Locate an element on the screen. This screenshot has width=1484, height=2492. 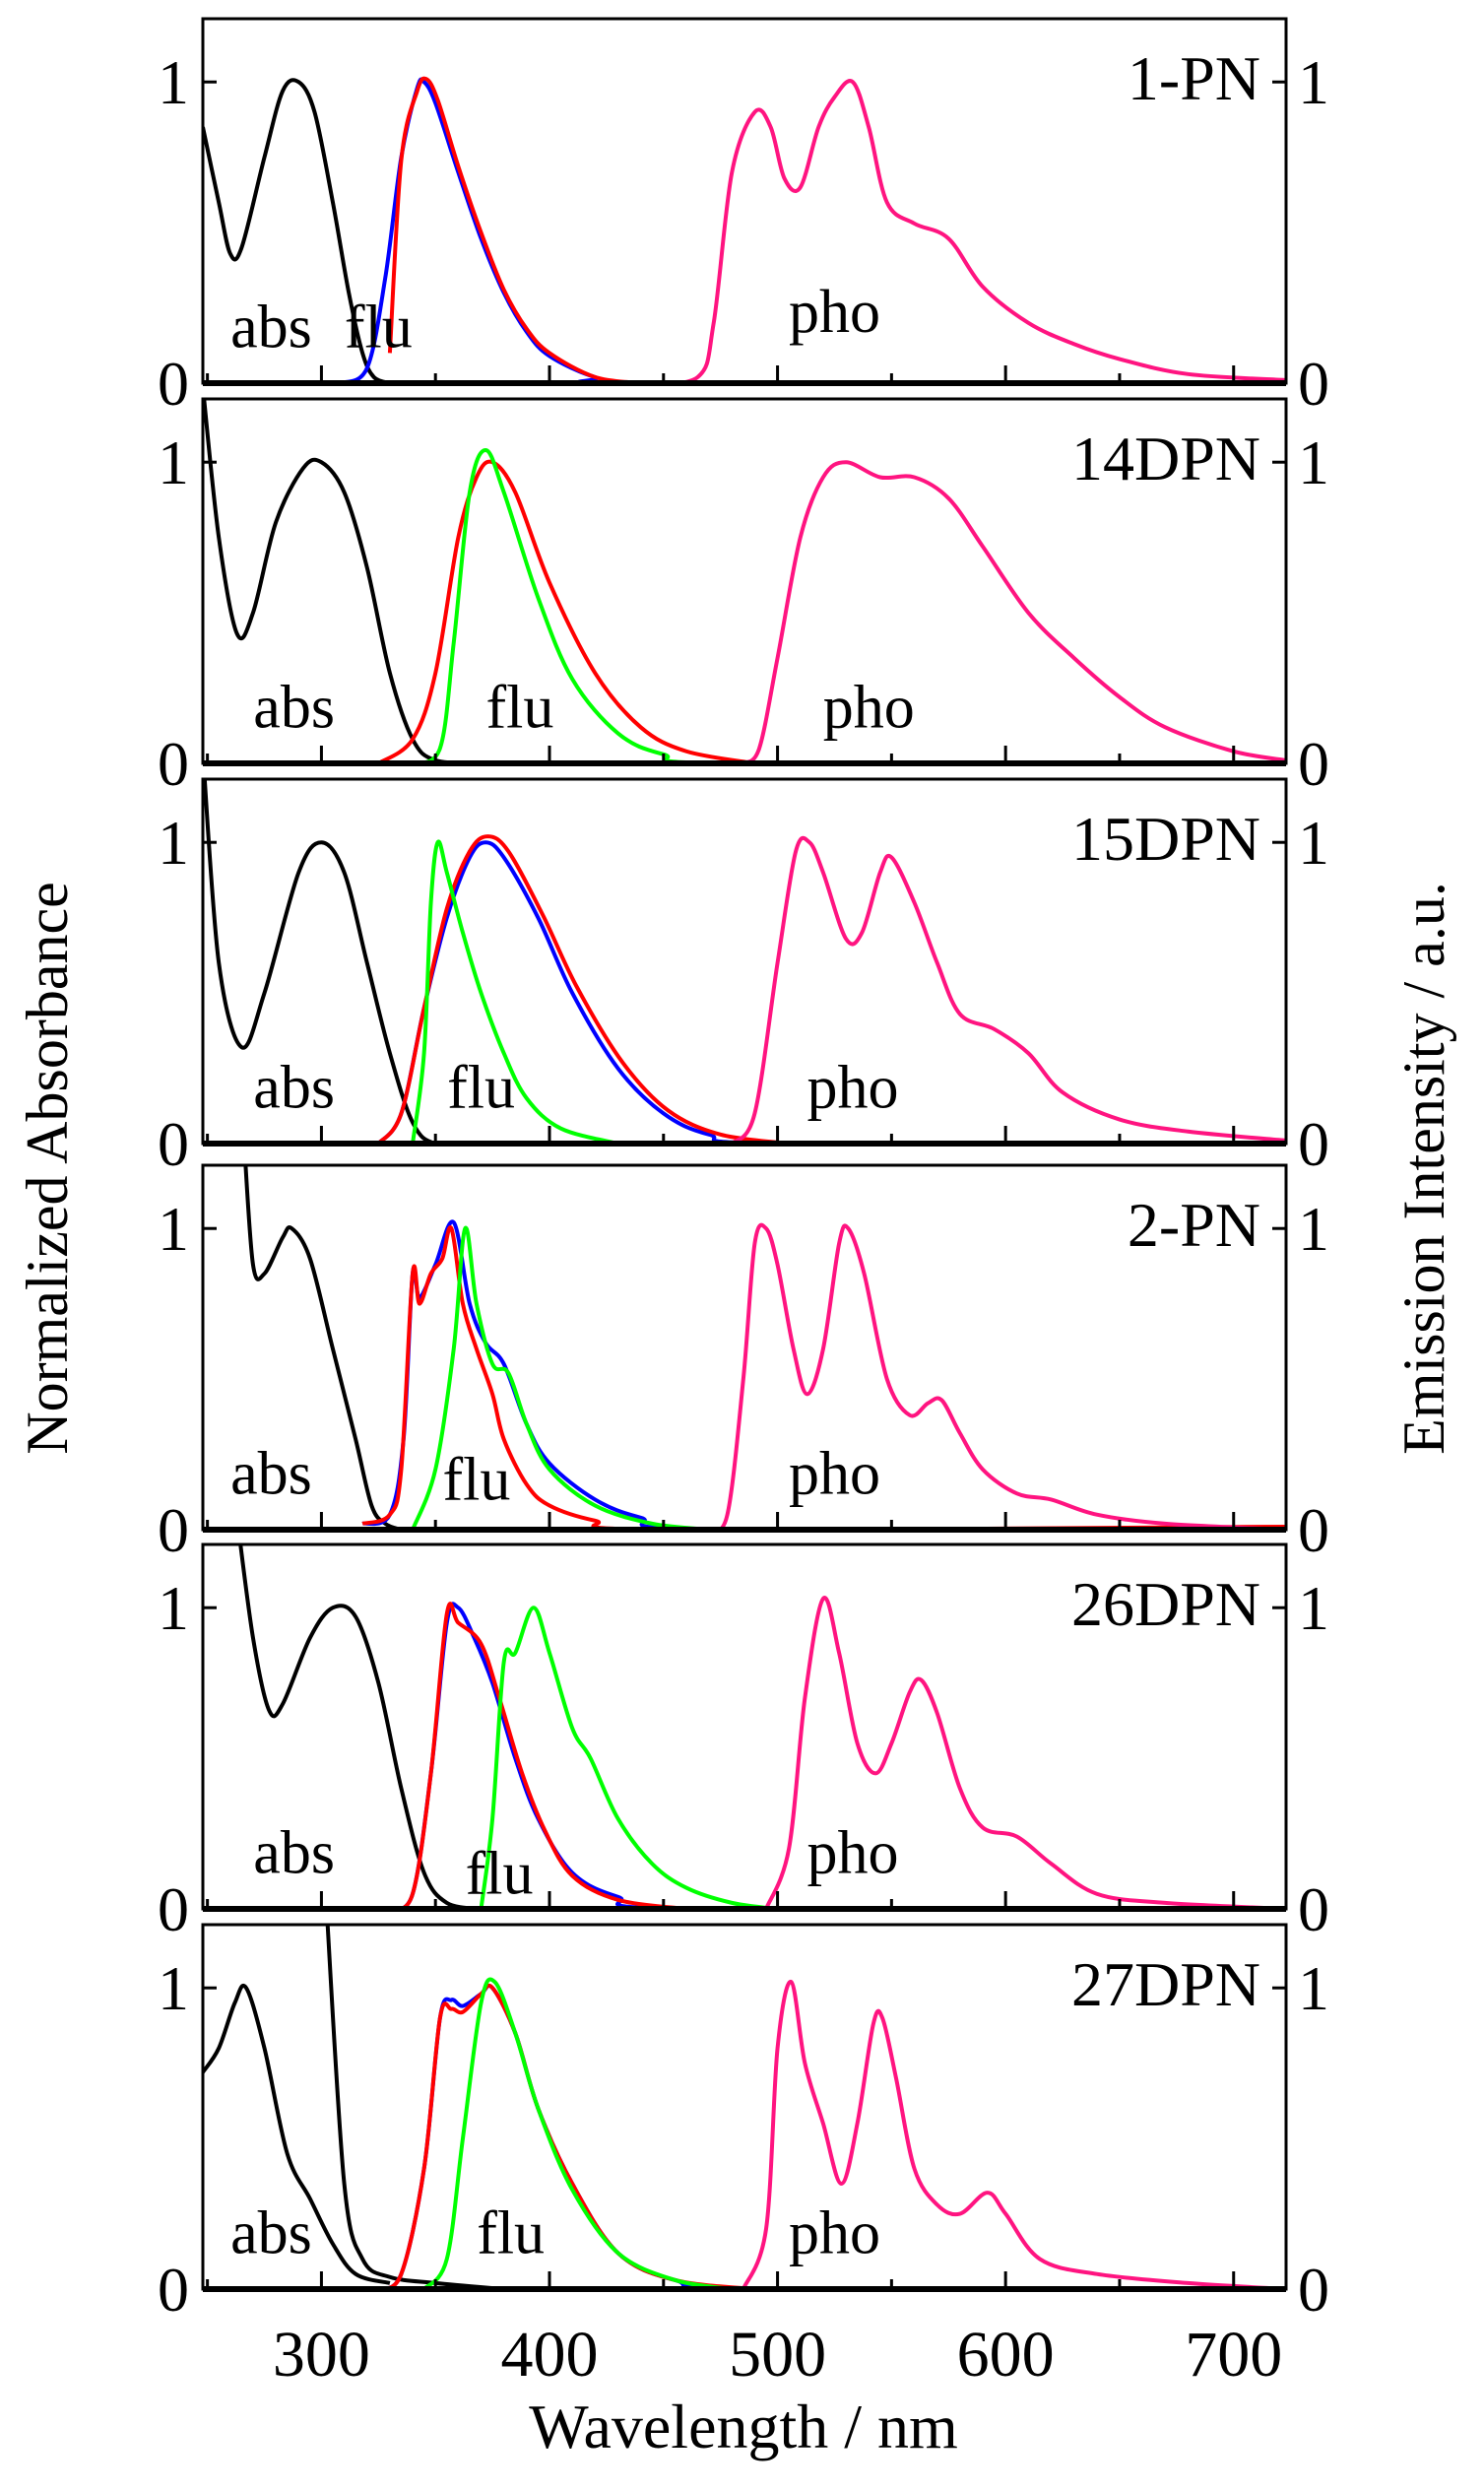
x-tick-label: 500 is located at coordinates (777, 2355).